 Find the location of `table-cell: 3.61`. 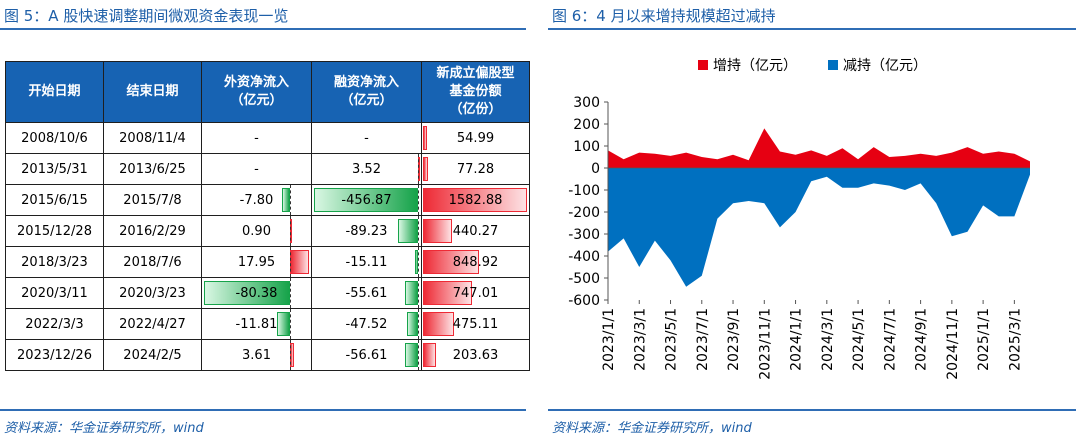

table-cell: 3.61 is located at coordinates (256, 355).